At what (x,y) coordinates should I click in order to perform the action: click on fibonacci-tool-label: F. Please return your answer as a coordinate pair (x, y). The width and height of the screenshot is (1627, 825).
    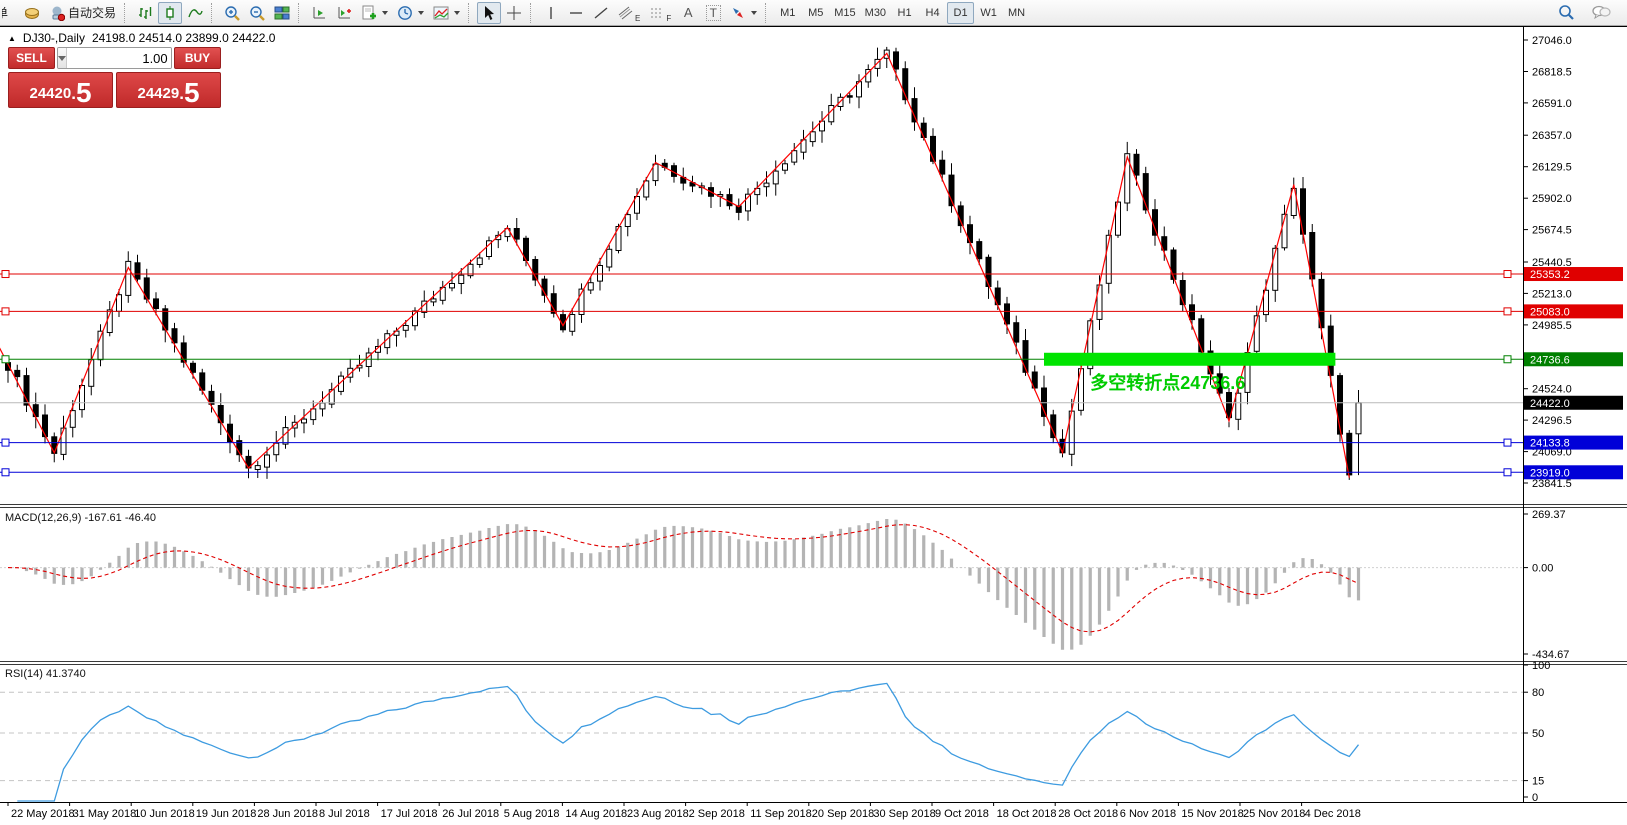
    Looking at the image, I should click on (669, 18).